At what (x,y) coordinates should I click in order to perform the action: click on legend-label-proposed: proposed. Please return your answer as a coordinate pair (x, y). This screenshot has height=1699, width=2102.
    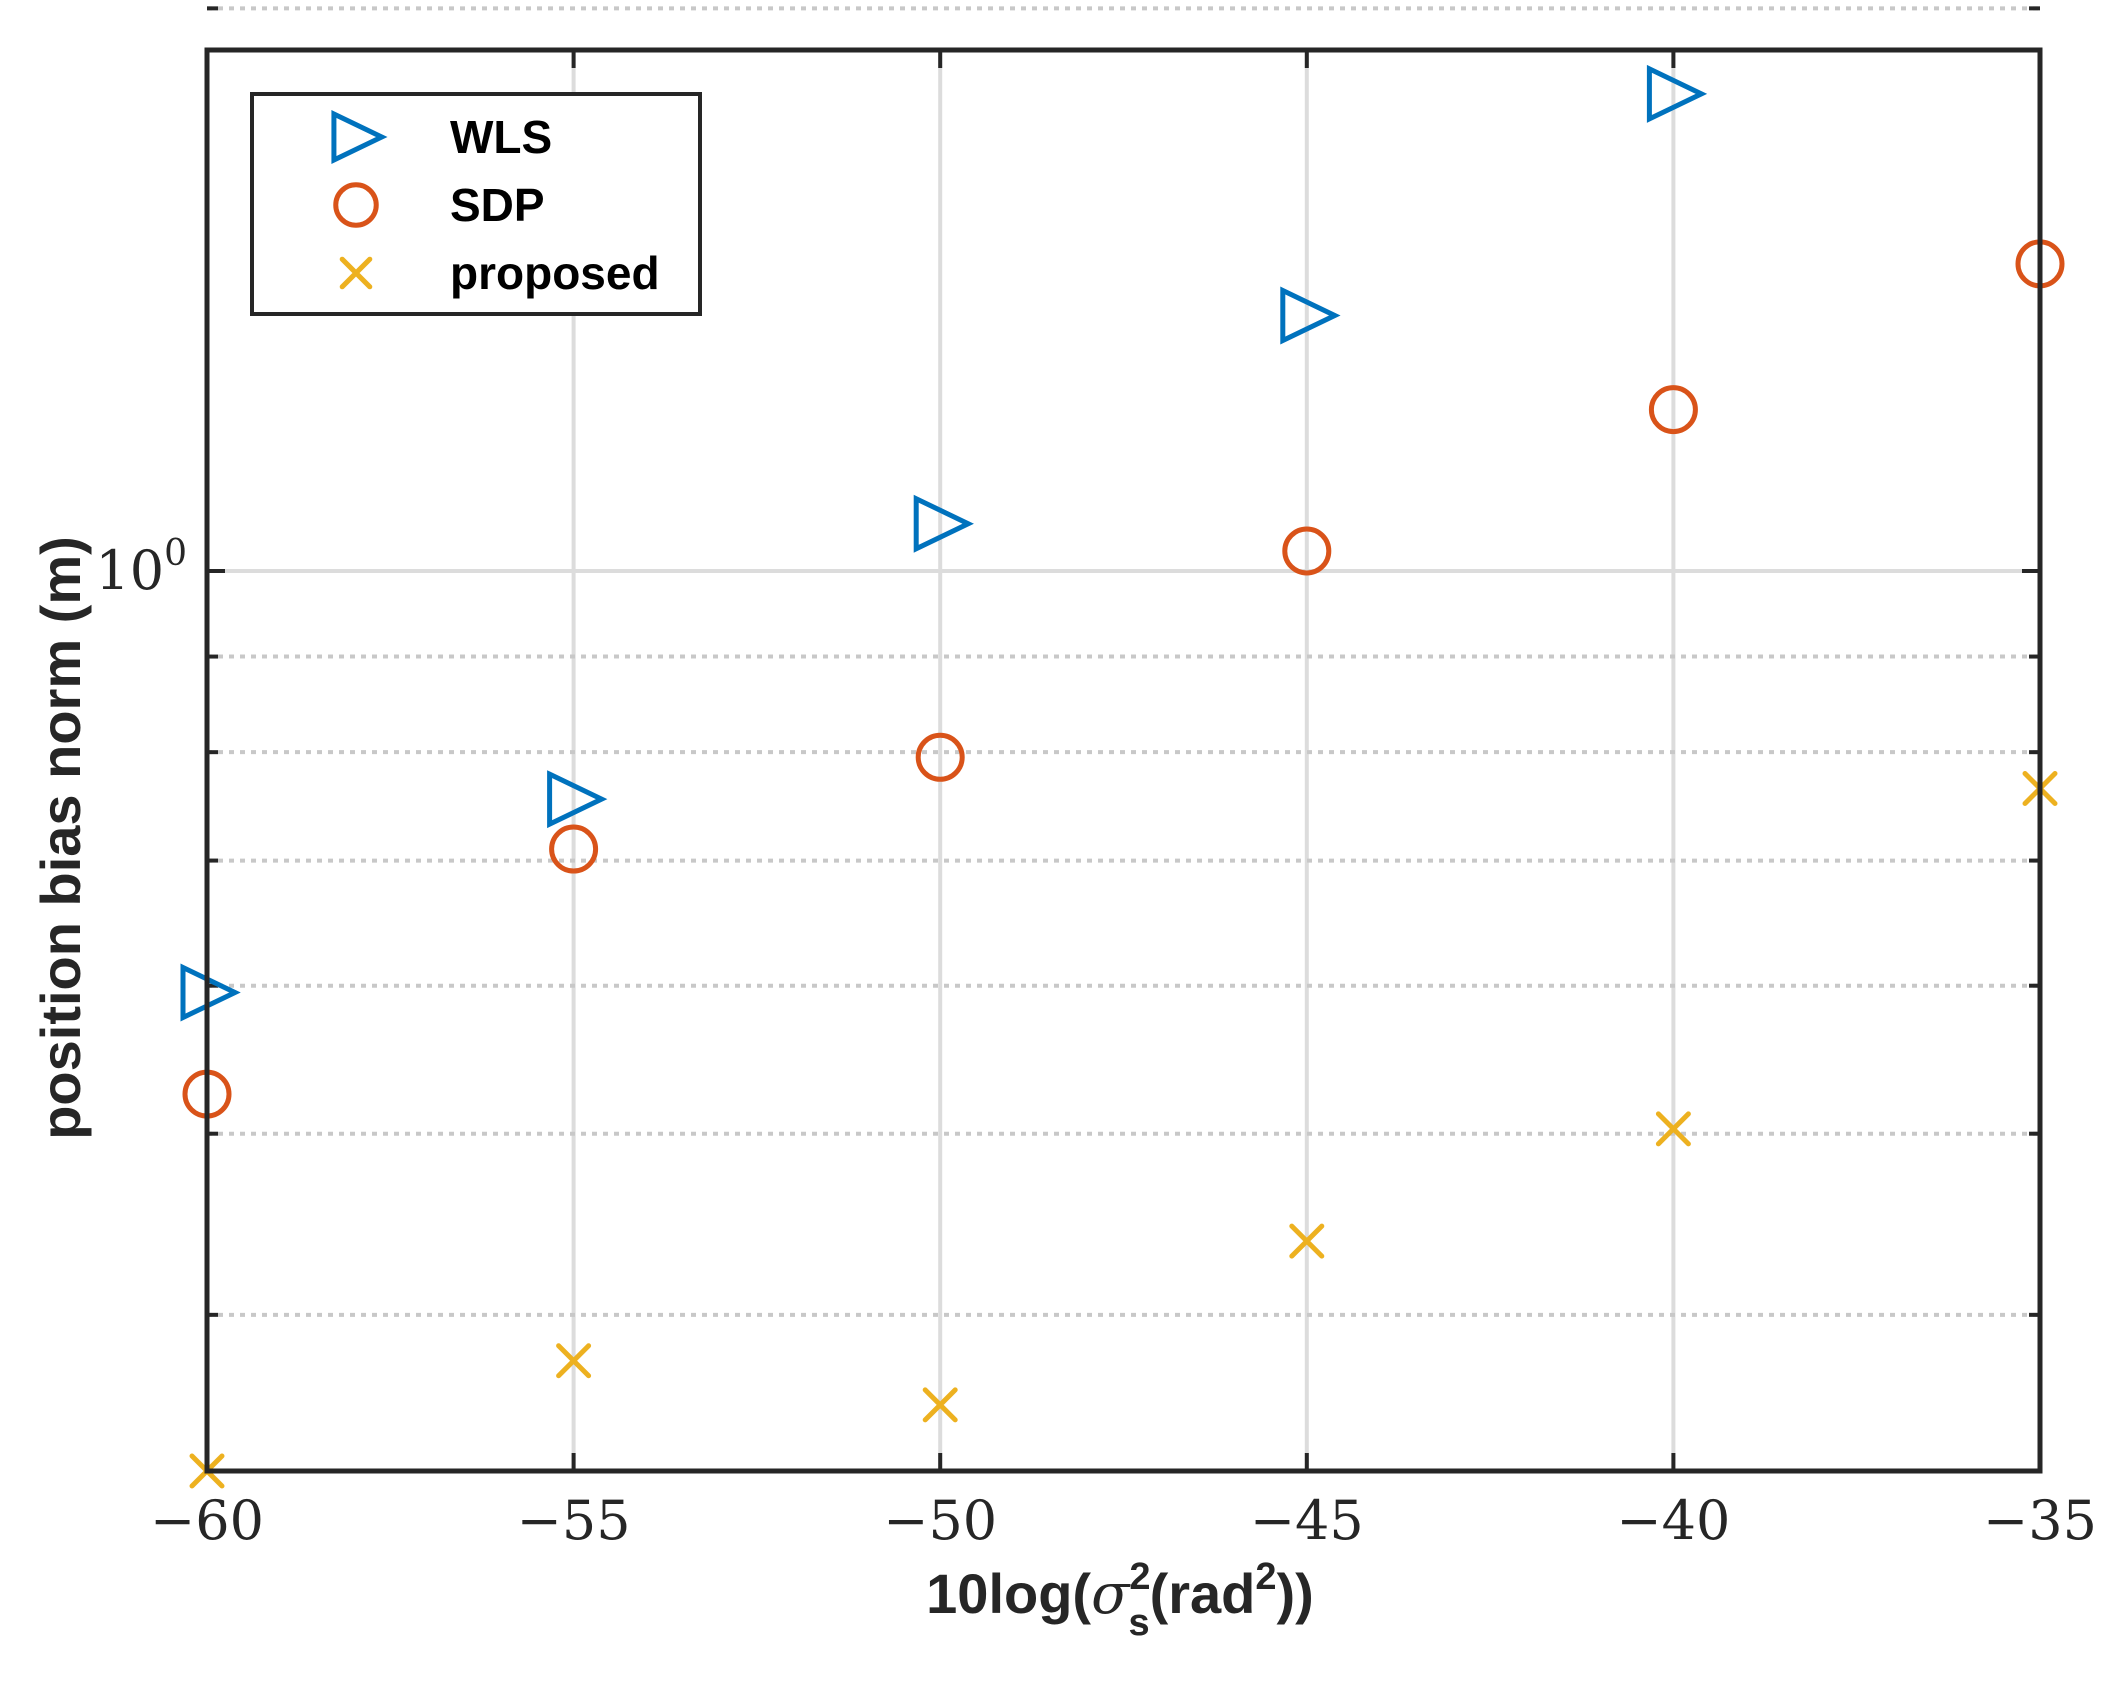
    Looking at the image, I should click on (555, 273).